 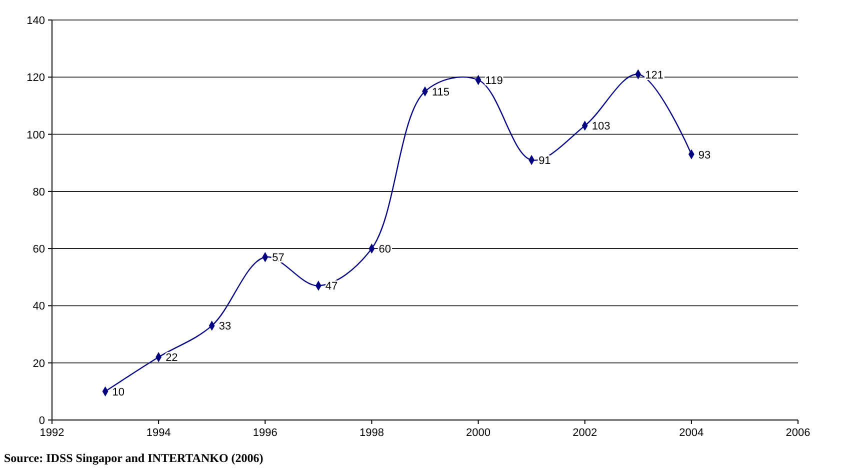 What do you see at coordinates (158, 433) in the screenshot?
I see `x-tick-label: 1994` at bounding box center [158, 433].